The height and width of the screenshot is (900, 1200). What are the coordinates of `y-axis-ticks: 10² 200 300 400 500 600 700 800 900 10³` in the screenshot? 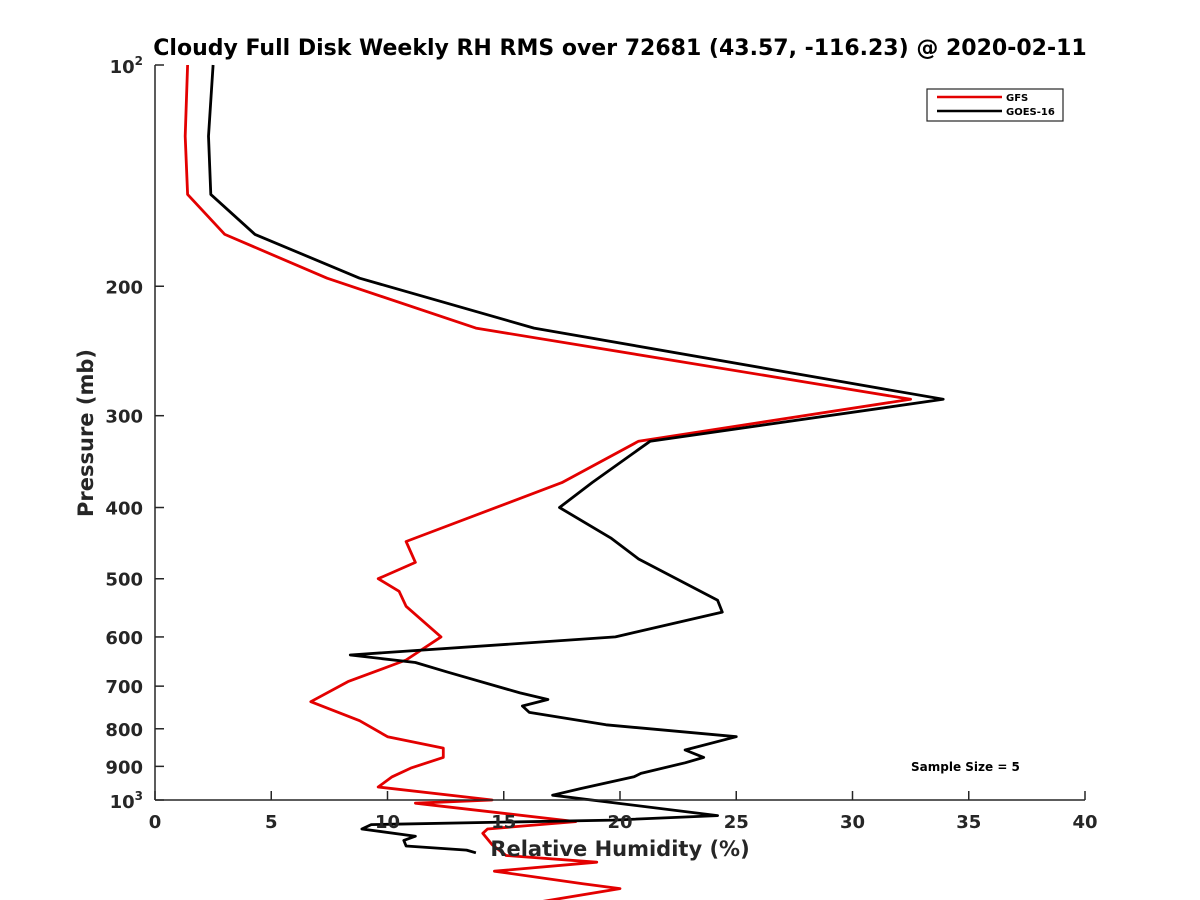 It's located at (134, 433).